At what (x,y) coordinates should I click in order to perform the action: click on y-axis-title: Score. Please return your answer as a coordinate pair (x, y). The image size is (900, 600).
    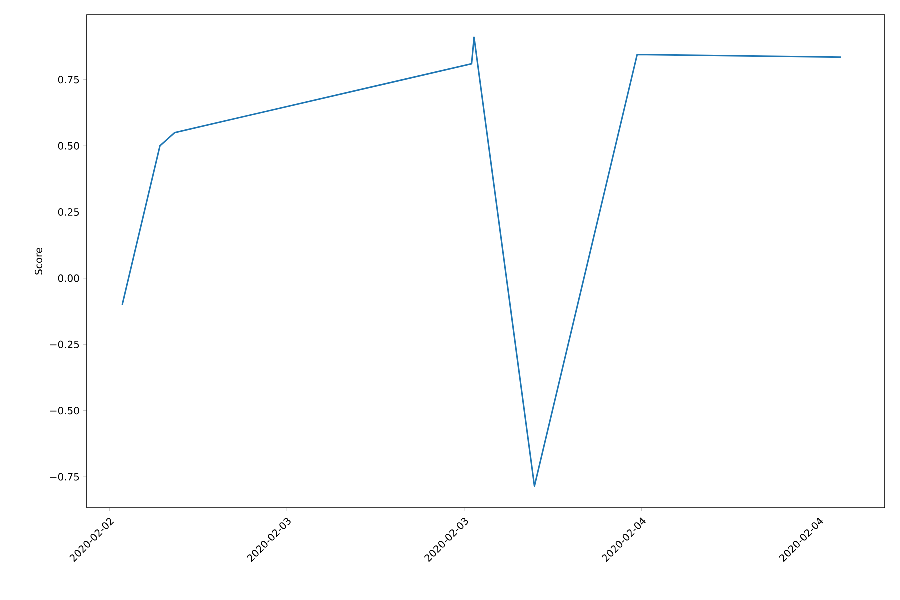
    Looking at the image, I should click on (38, 261).